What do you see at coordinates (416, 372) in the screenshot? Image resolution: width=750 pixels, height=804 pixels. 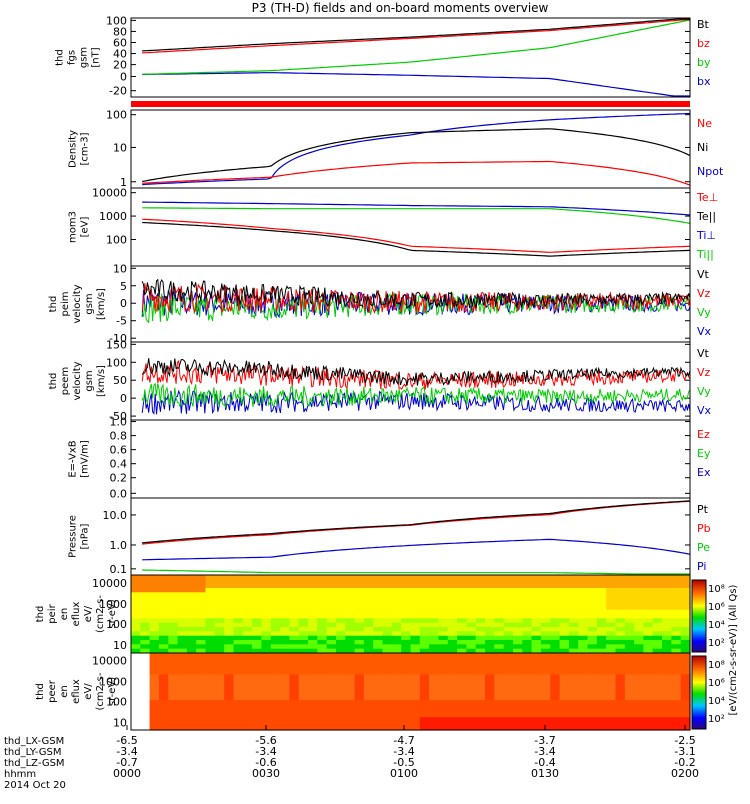 I see `series-line` at bounding box center [416, 372].